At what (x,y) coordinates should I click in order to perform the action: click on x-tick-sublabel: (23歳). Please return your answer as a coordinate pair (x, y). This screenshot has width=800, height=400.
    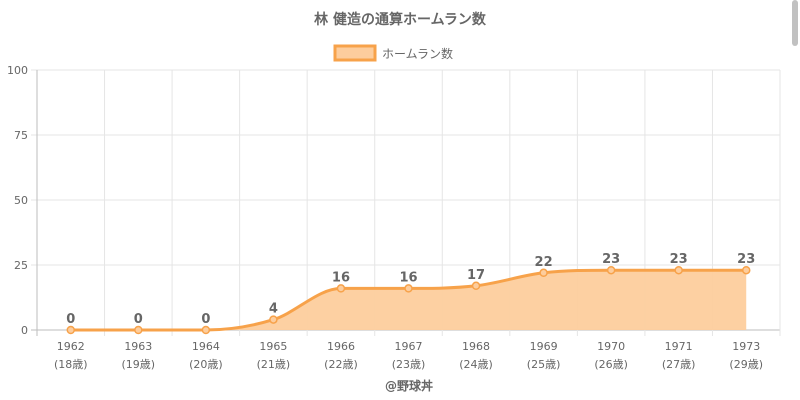
    Looking at the image, I should click on (409, 364).